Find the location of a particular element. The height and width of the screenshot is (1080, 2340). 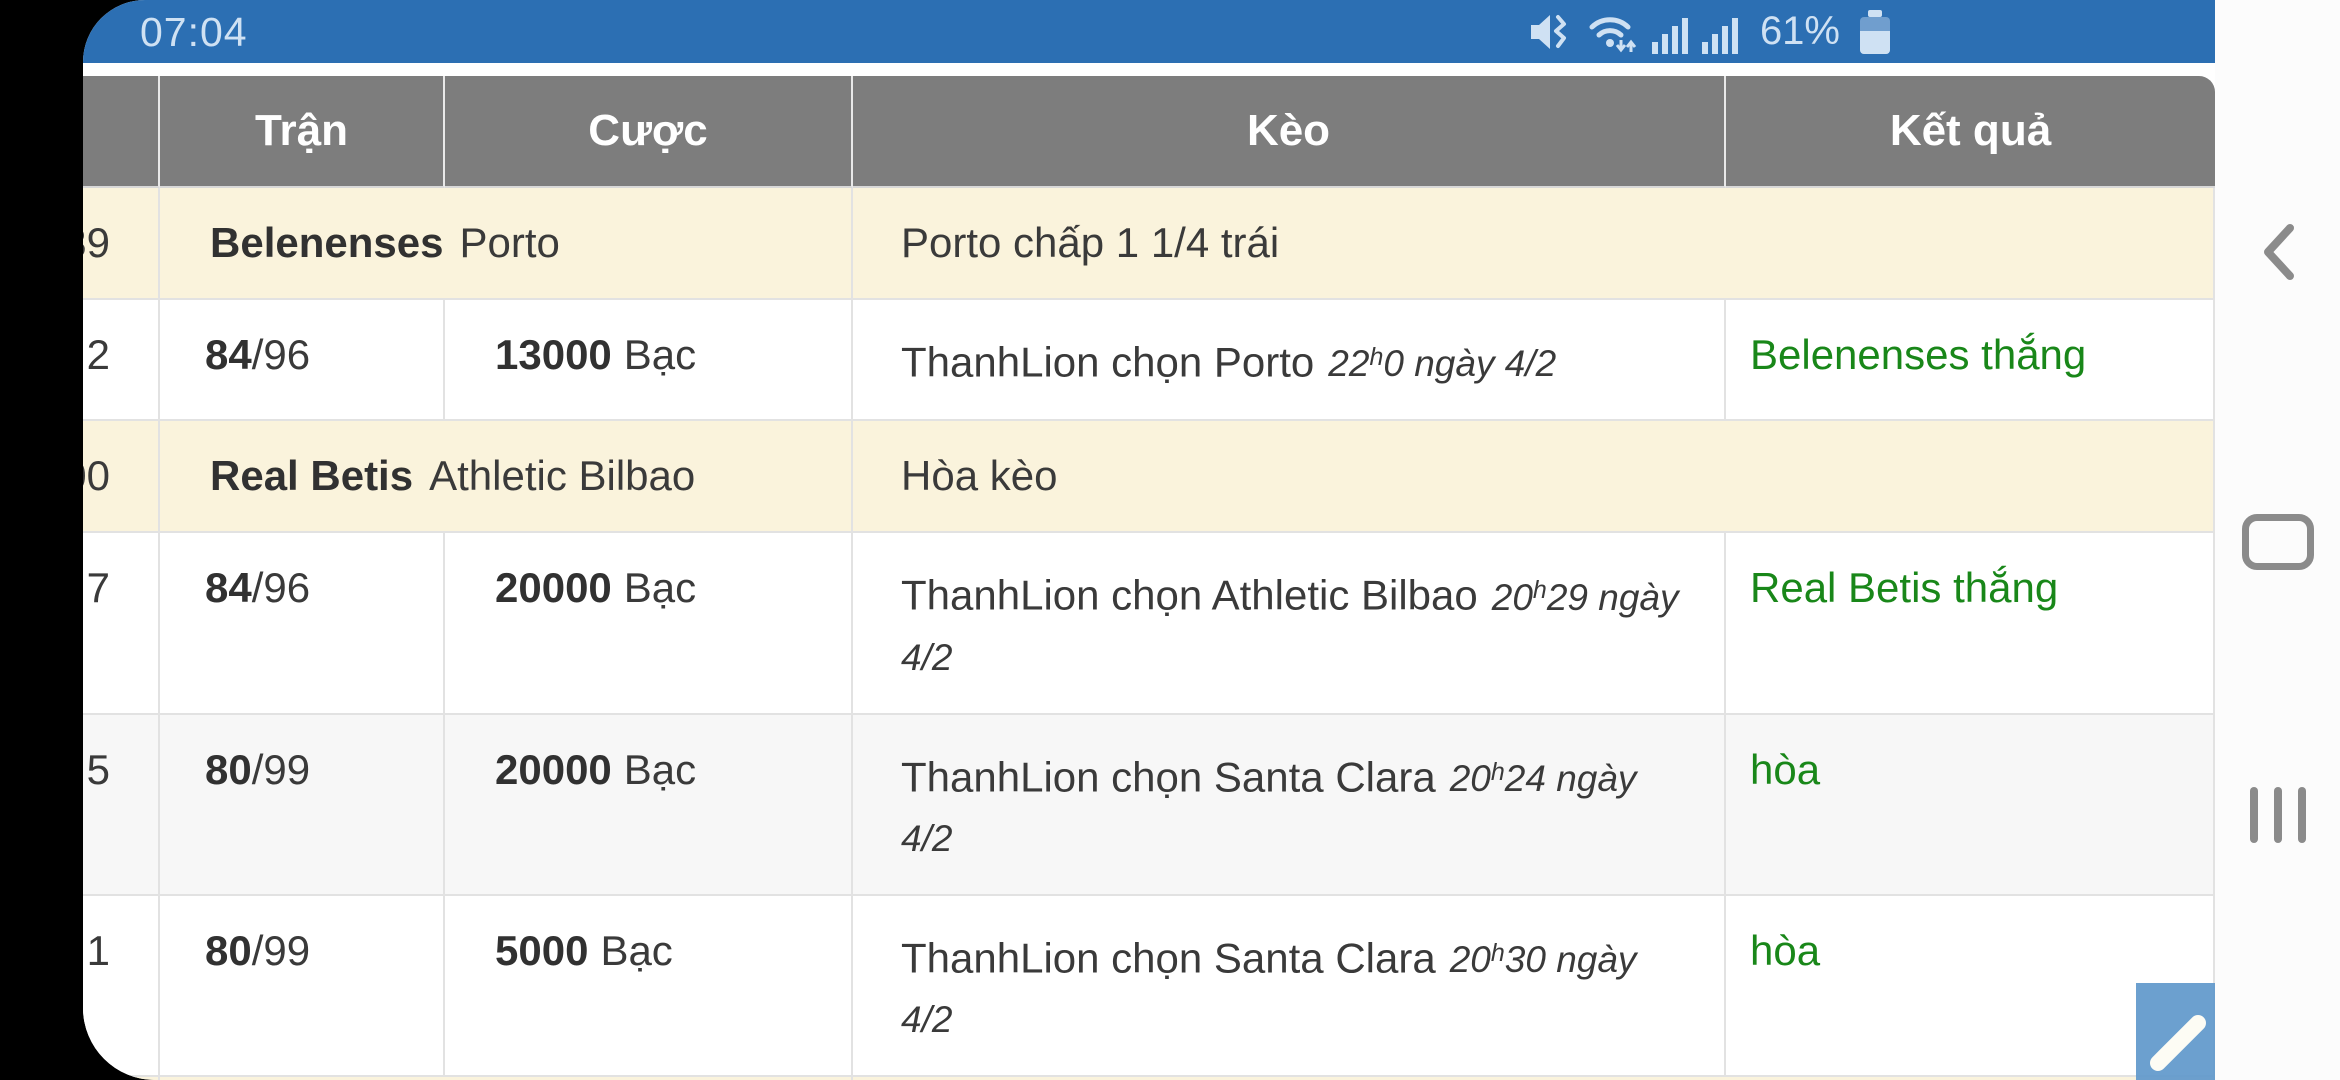

bet-ref: 5 is located at coordinates (121, 805).